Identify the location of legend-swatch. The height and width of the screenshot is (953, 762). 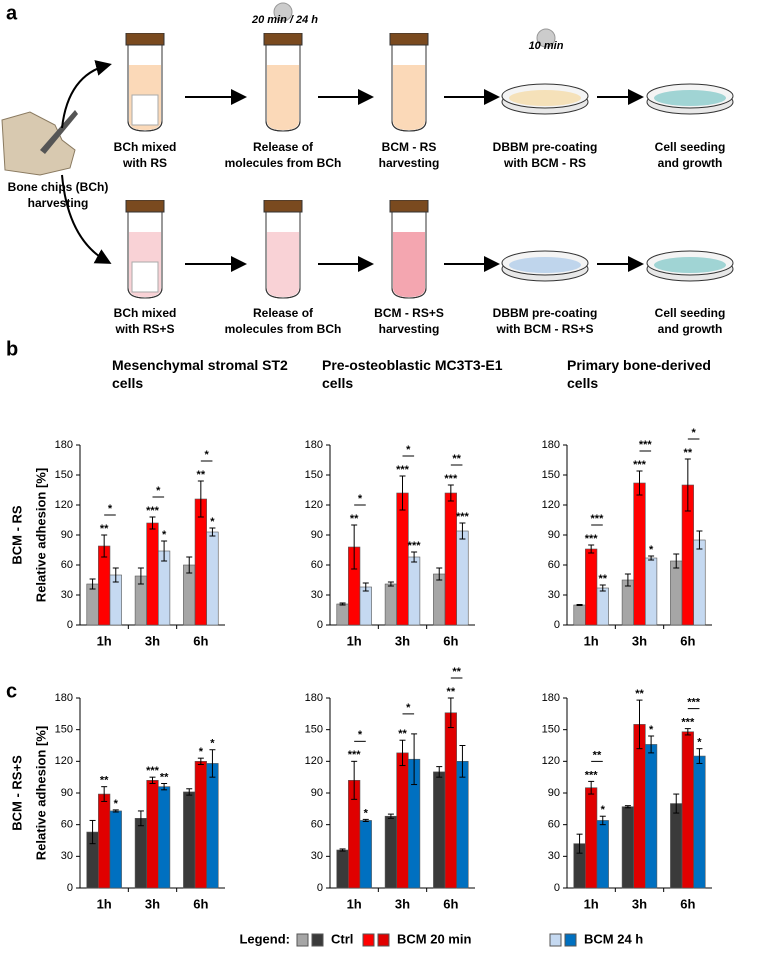
(383, 940).